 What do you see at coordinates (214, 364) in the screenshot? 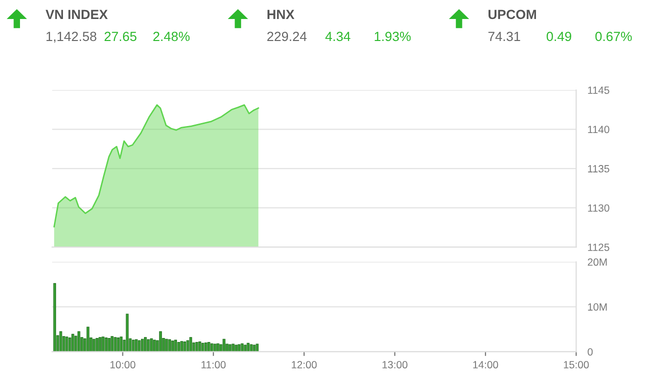
I see `x-tick-label: 11:00` at bounding box center [214, 364].